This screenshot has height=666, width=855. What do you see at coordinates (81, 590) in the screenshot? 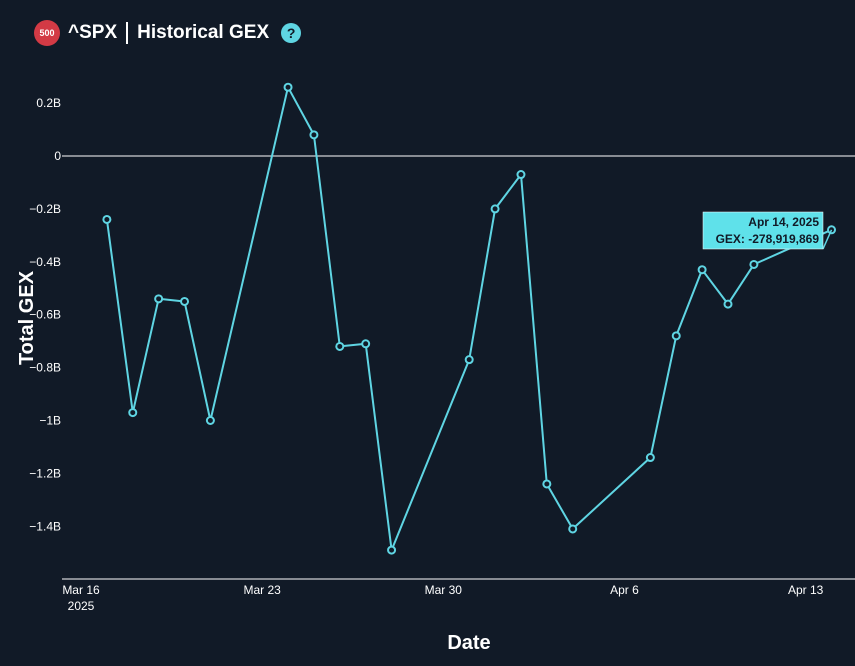
I see `x-tick-label: Mar 16` at bounding box center [81, 590].